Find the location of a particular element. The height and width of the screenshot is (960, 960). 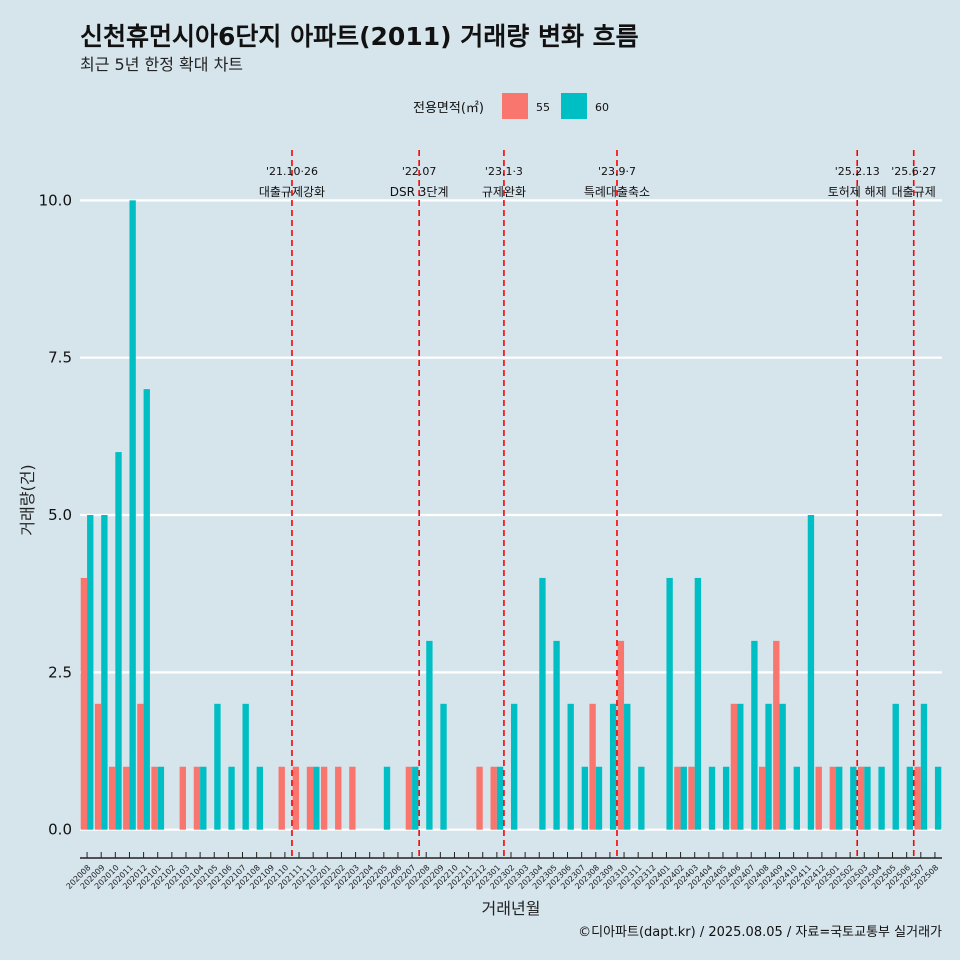

chart-title: 신천휴먼시아6단지 아파트(2011) 거래량 변화 흐름 is located at coordinates (359, 36).